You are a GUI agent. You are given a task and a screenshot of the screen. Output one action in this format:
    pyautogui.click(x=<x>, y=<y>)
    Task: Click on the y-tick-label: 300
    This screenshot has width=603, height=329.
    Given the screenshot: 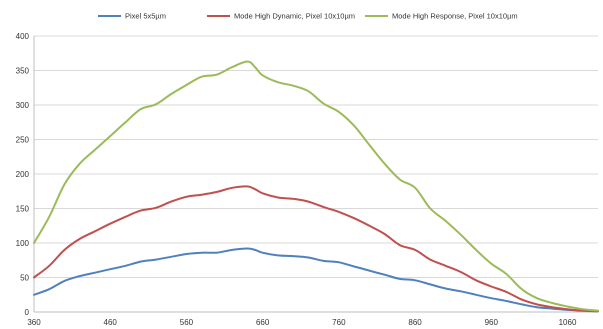 What is the action you would take?
    pyautogui.click(x=23, y=105)
    